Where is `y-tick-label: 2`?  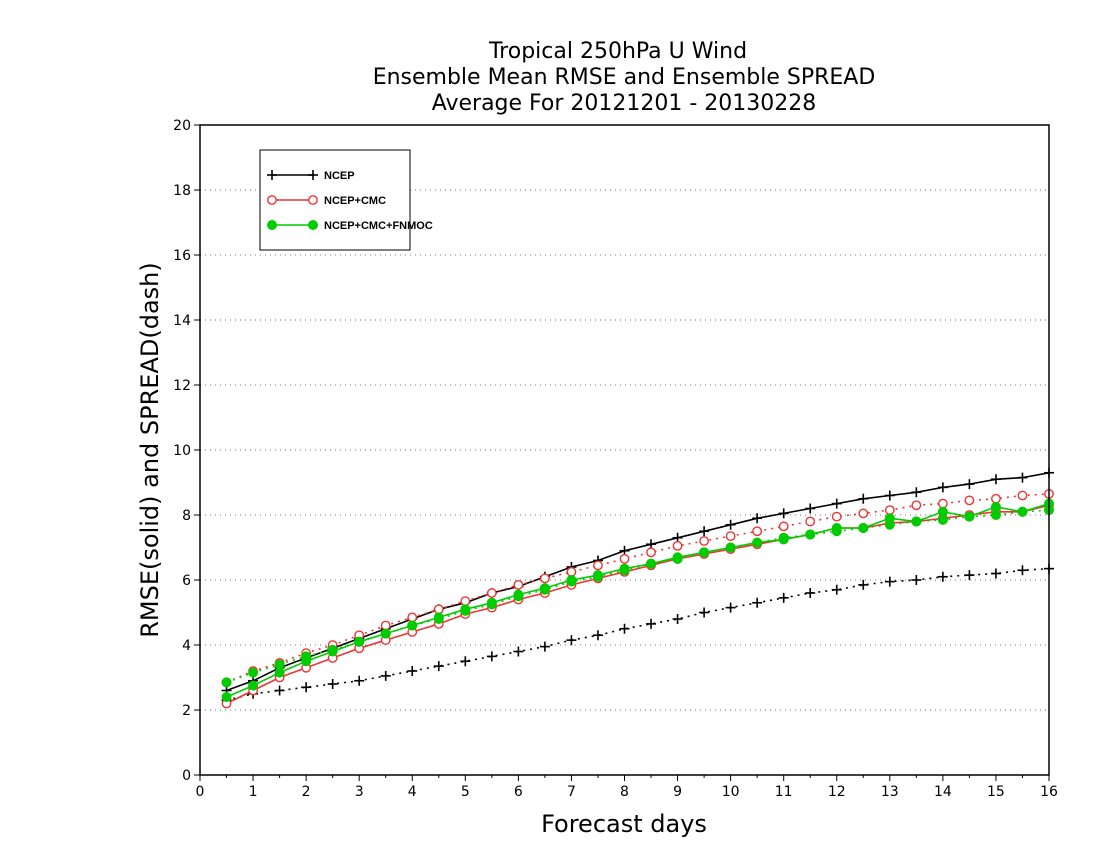 y-tick-label: 2 is located at coordinates (186, 711).